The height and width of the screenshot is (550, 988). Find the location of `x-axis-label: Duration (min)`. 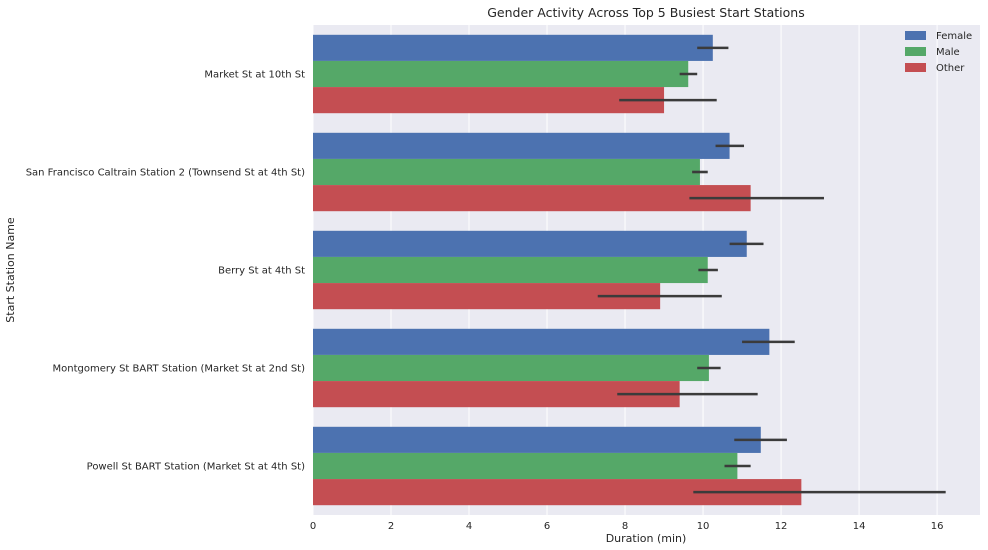

x-axis-label: Duration (min) is located at coordinates (646, 538).